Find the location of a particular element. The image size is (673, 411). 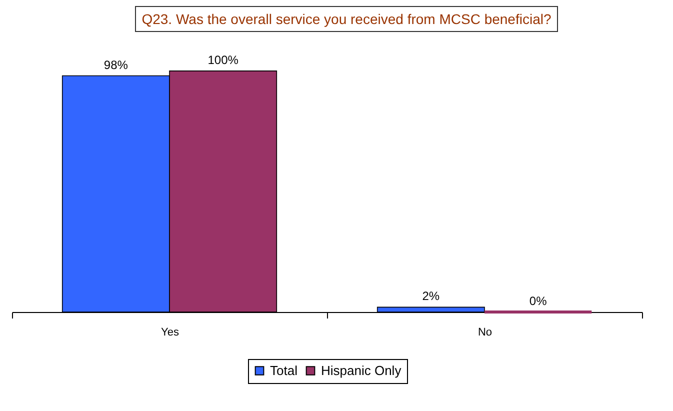

data-label: 98% is located at coordinates (116, 65).